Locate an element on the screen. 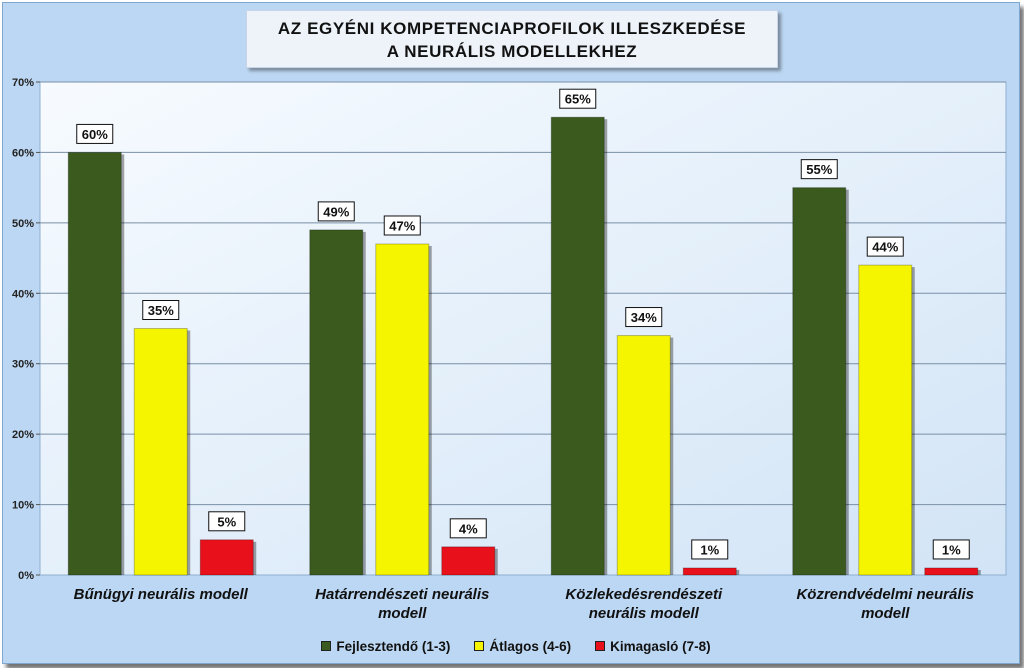 This screenshot has width=1024, height=668. data-label: 44% is located at coordinates (885, 247).